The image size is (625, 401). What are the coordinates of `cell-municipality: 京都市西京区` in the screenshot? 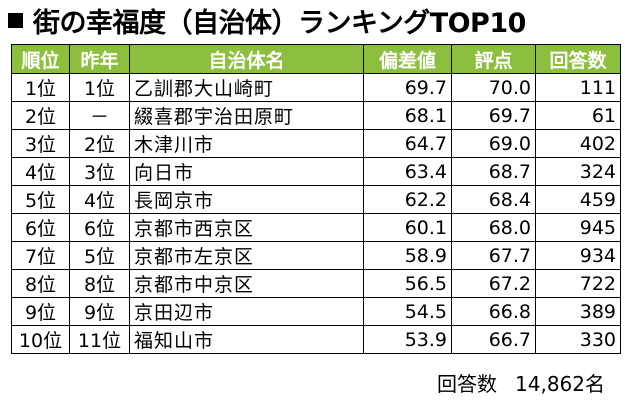 It's located at (246, 227).